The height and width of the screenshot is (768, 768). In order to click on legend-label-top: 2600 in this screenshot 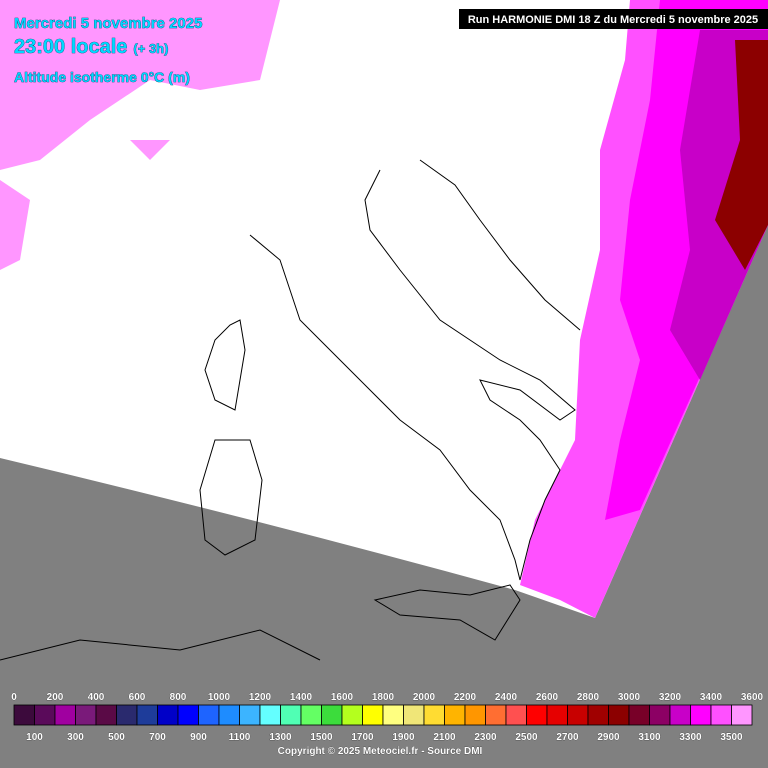, I will do `click(547, 697)`.